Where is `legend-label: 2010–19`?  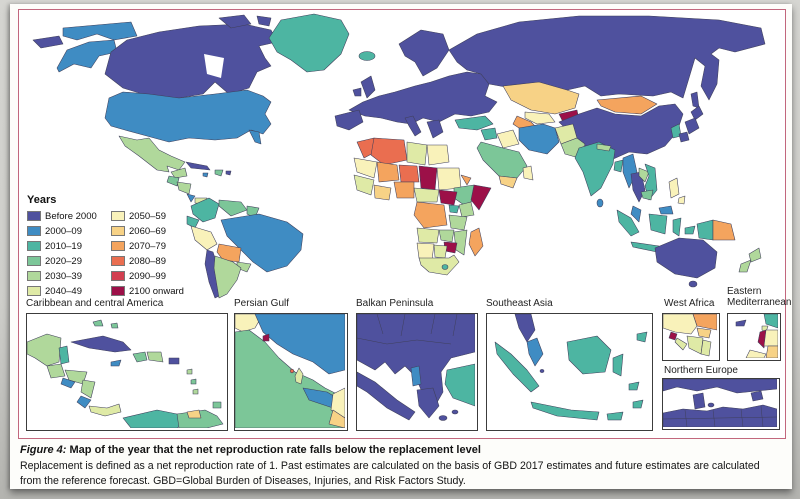 legend-label: 2010–19 is located at coordinates (63, 246).